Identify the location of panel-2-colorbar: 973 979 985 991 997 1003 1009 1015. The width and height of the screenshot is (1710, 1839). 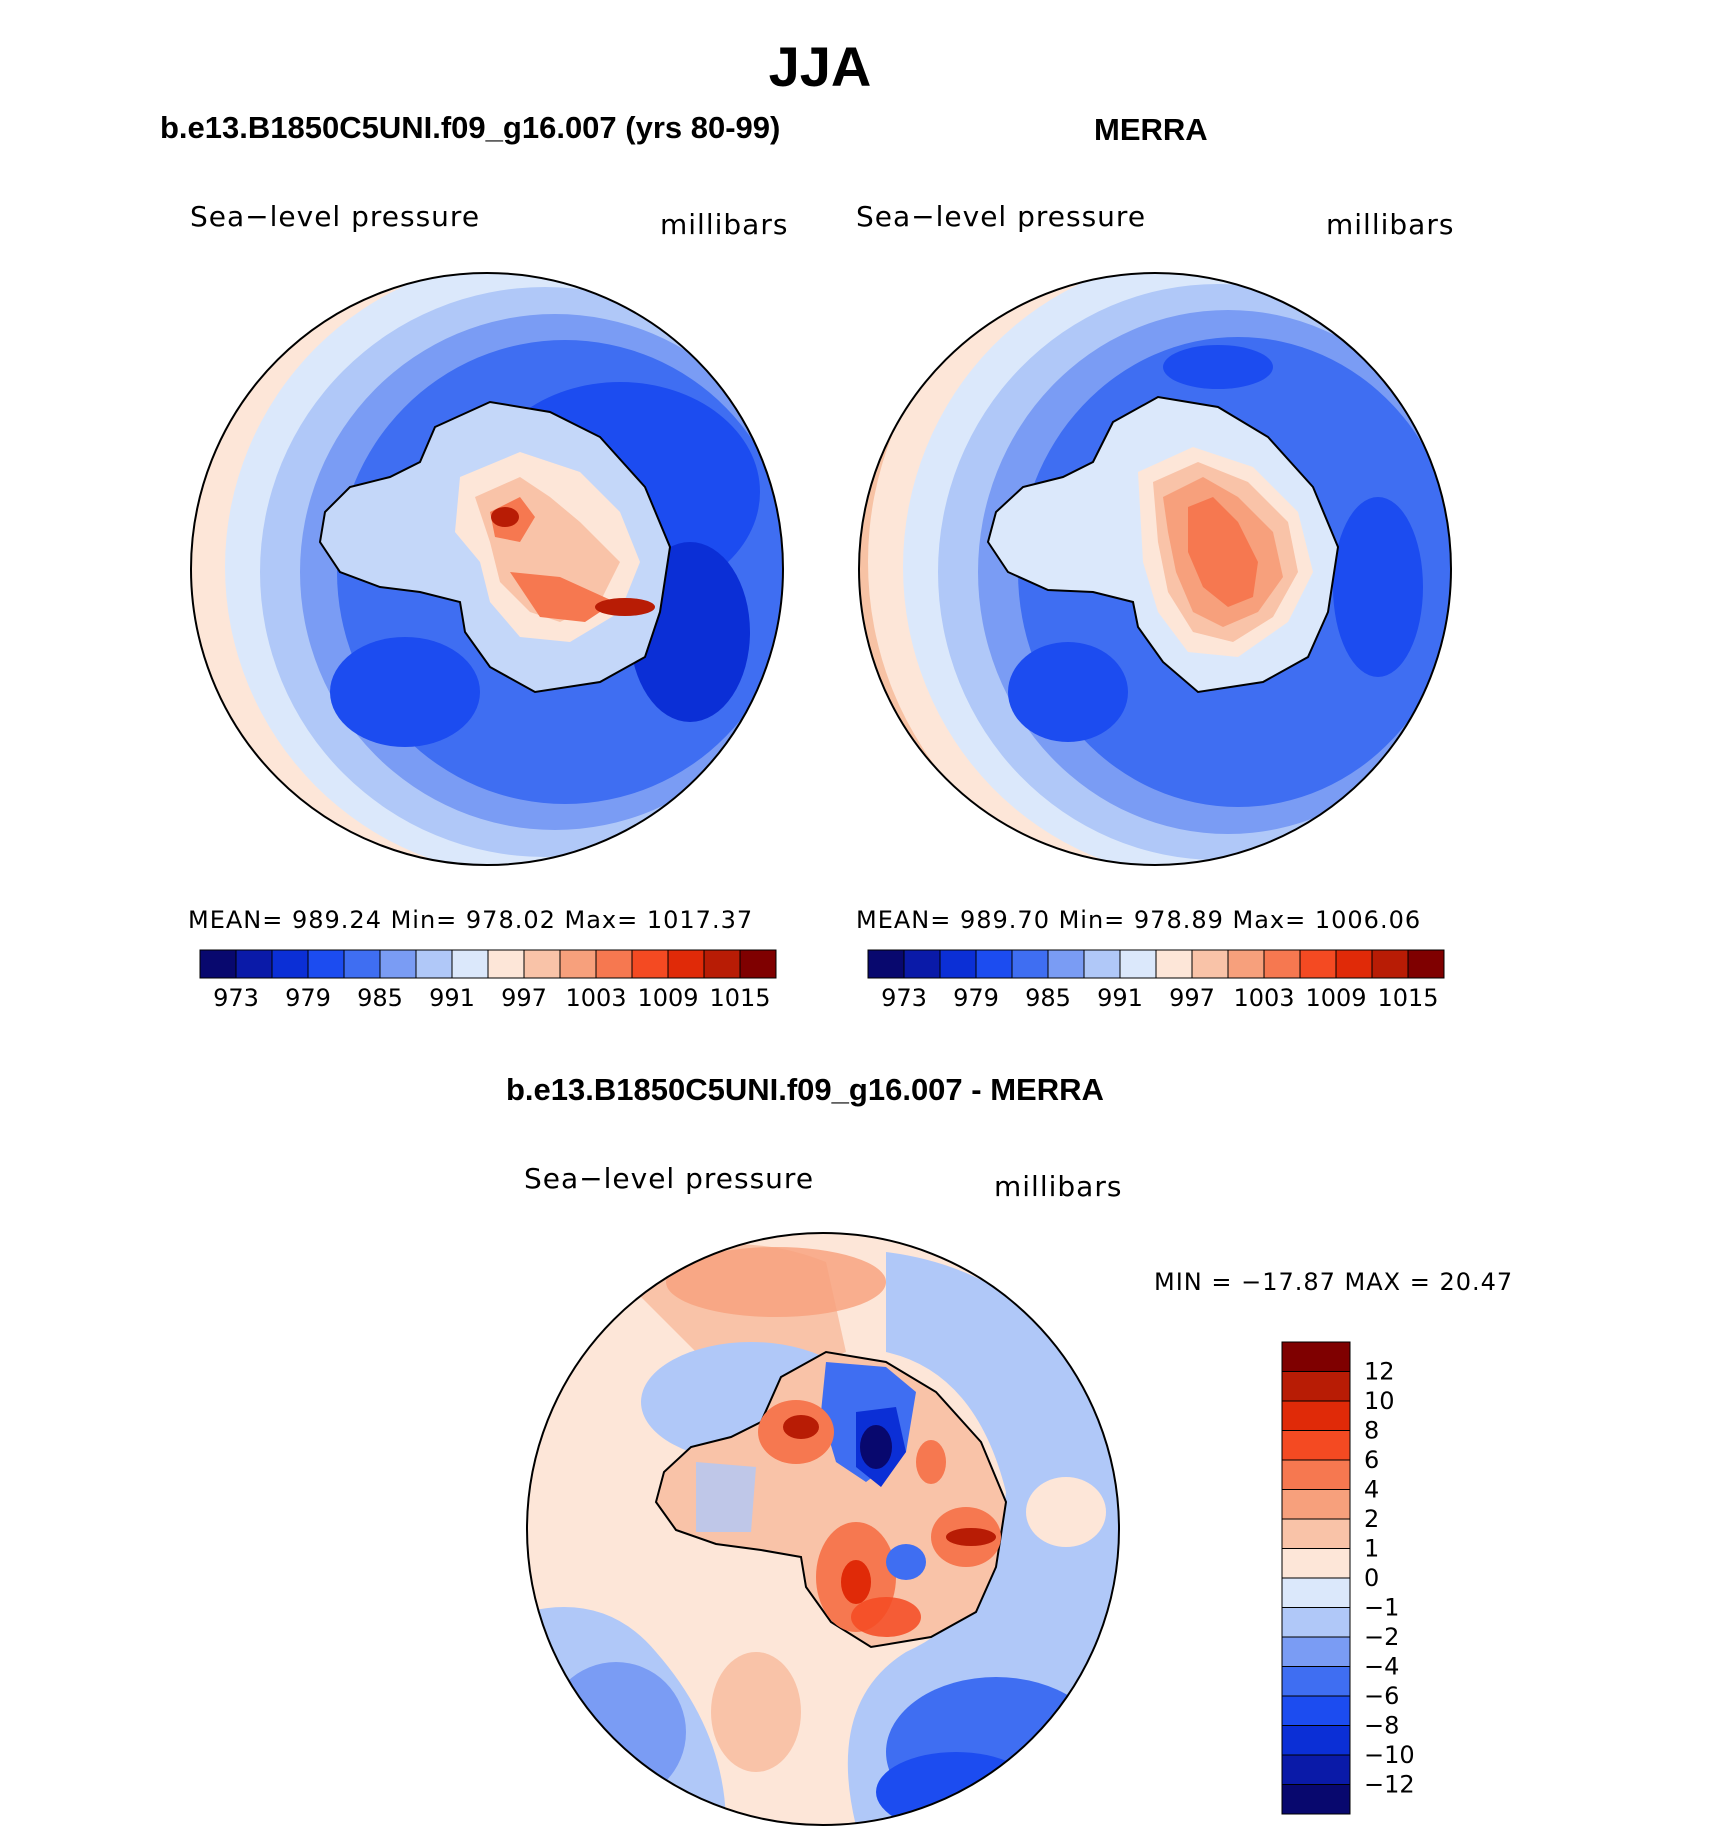
(1156, 980).